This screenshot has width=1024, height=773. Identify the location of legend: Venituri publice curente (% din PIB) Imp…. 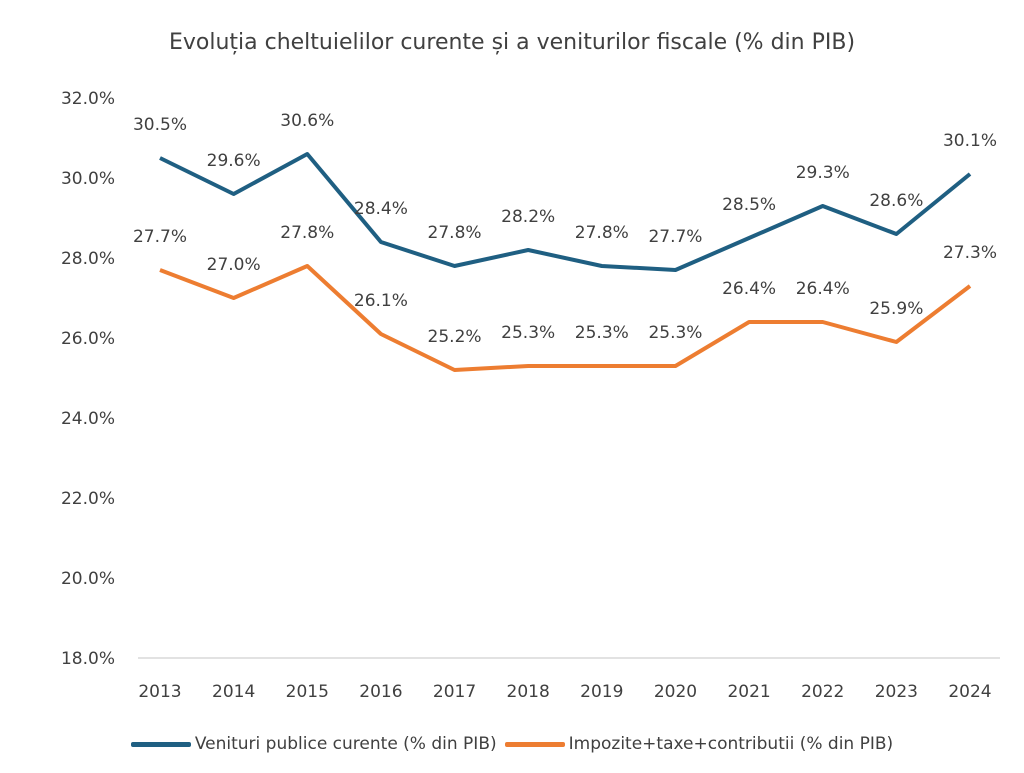
(512, 744).